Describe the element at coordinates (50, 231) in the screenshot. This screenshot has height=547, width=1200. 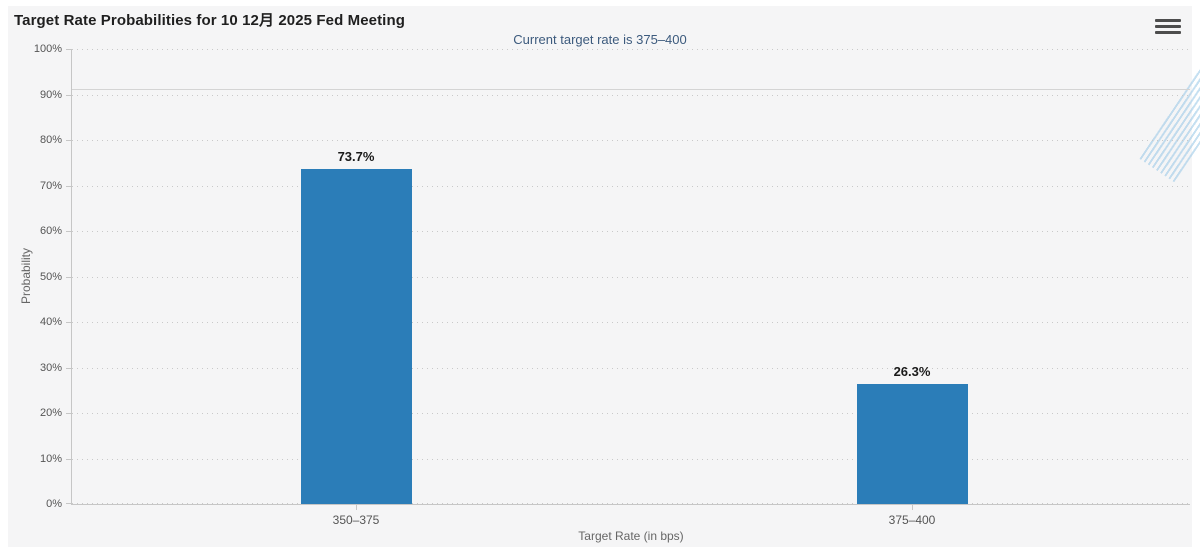
I see `y-axis-label: 60%` at that location.